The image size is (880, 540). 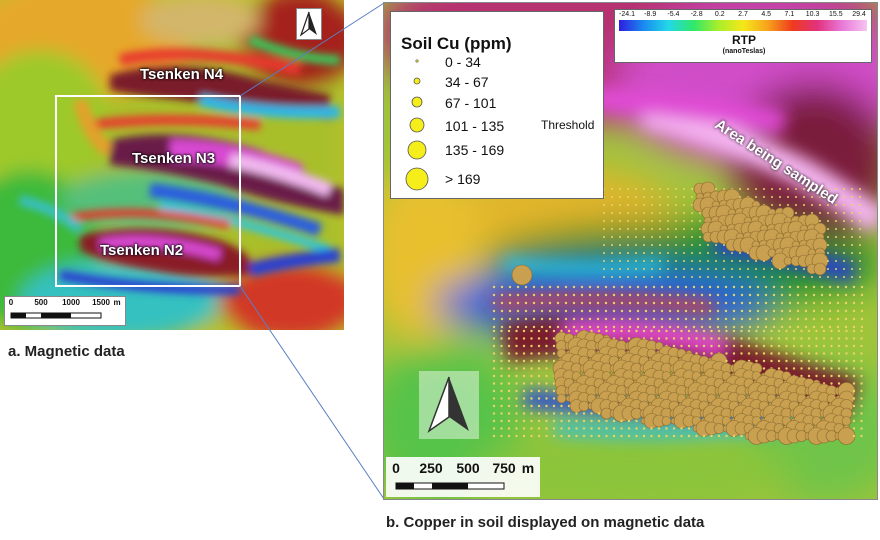 What do you see at coordinates (463, 62) in the screenshot?
I see `legend-class-0: 0 - 34` at bounding box center [463, 62].